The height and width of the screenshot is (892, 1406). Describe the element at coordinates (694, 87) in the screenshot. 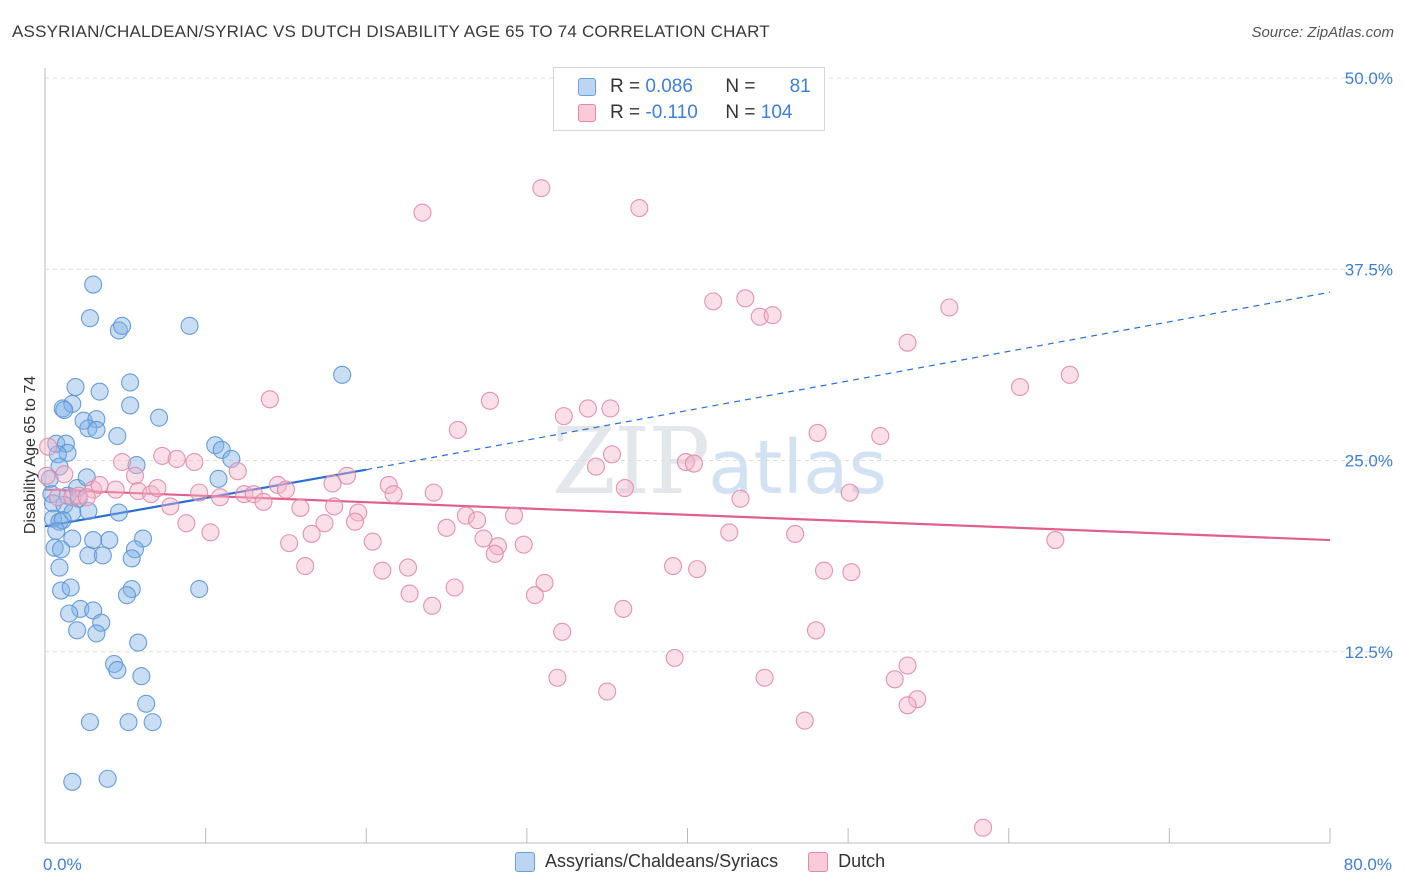

I see `legend-row-assyrians: R = 0.086 N = 81` at that location.